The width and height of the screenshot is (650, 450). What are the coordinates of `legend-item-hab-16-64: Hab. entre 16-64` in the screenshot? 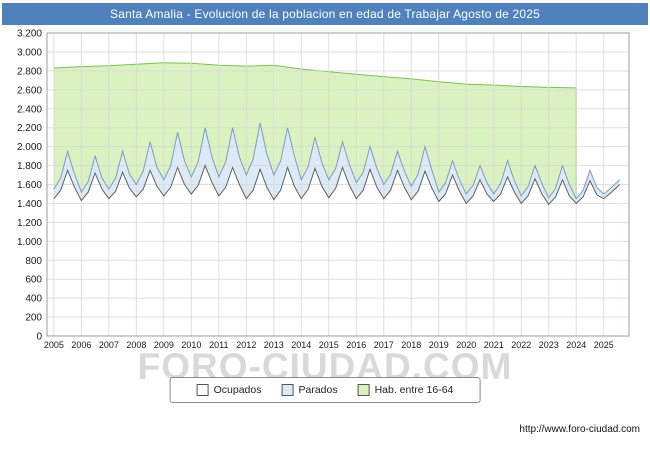 It's located at (405, 390).